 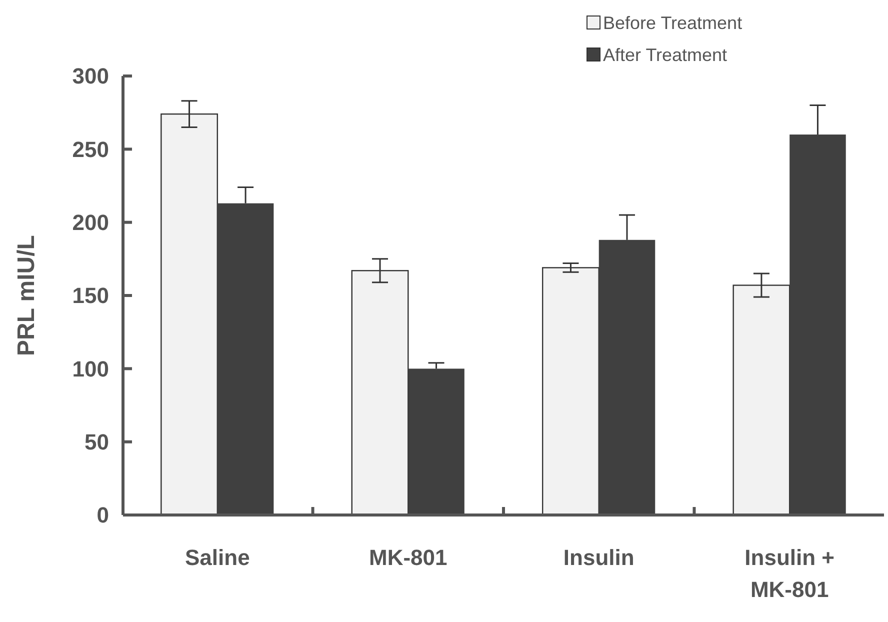 What do you see at coordinates (789, 573) in the screenshot?
I see `x-tick-label: Insulin + MK-801` at bounding box center [789, 573].